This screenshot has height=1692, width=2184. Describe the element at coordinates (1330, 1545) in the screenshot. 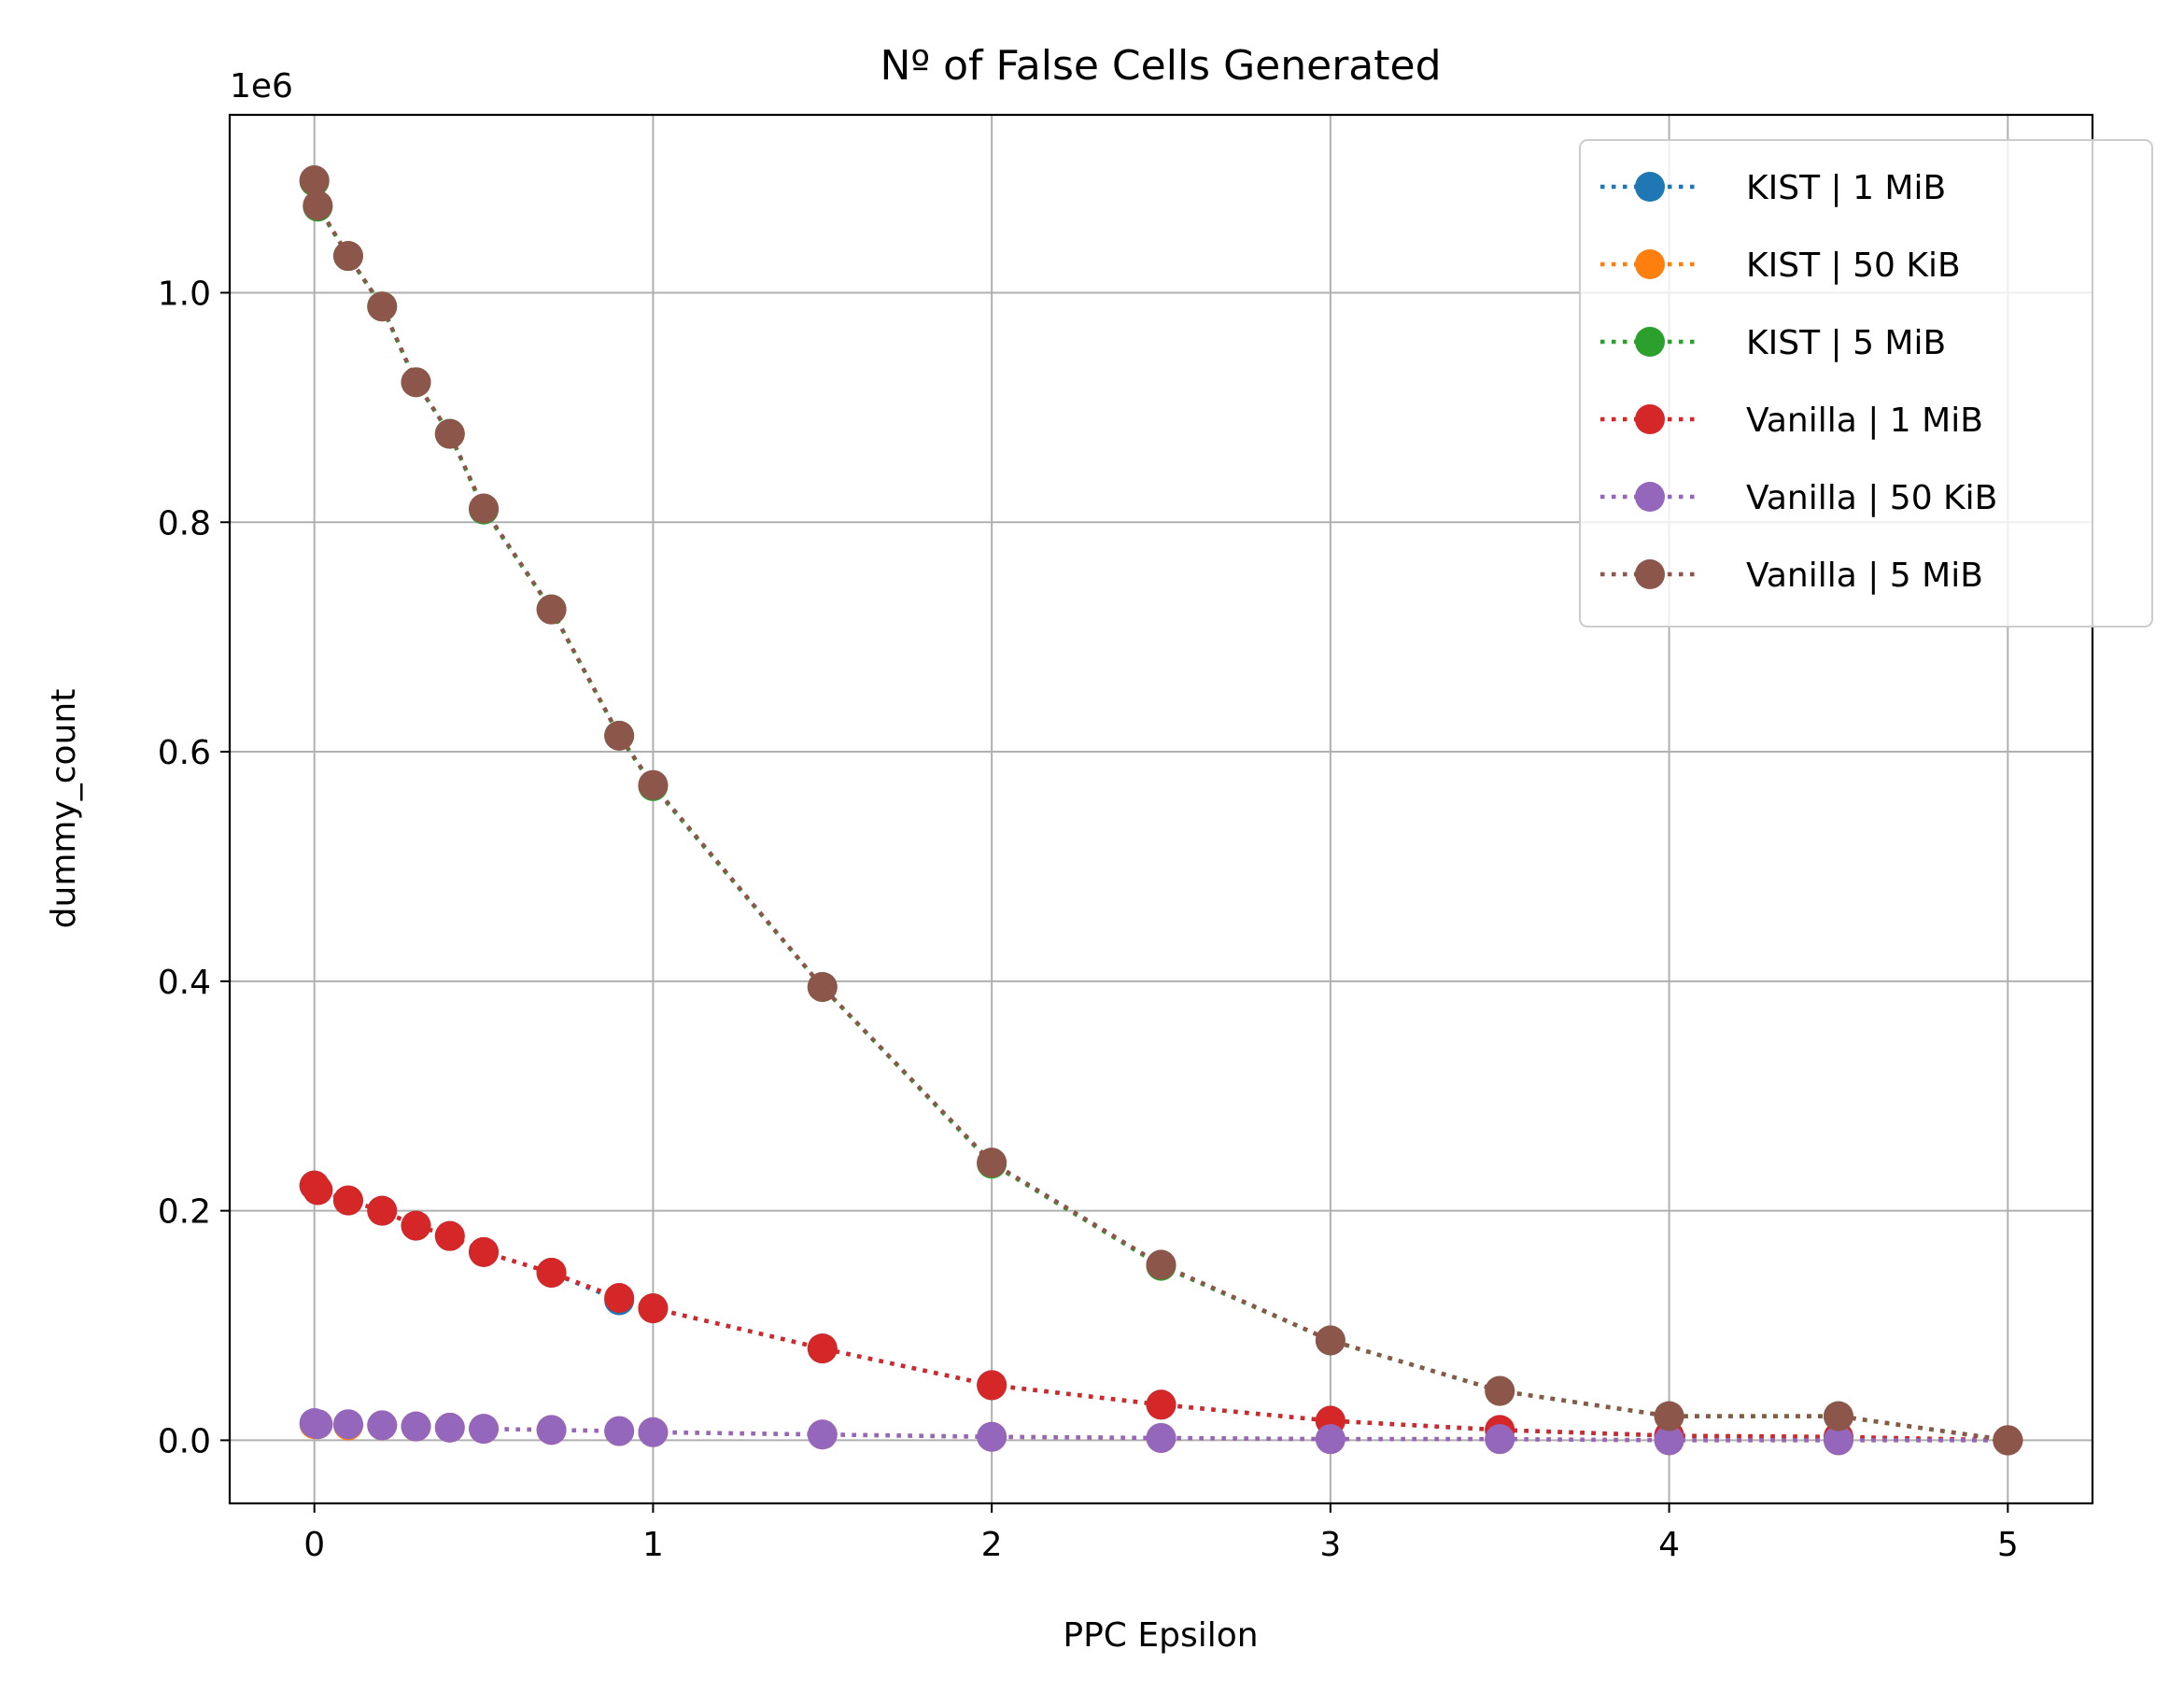

I see `x-tick-label: 3` at that location.